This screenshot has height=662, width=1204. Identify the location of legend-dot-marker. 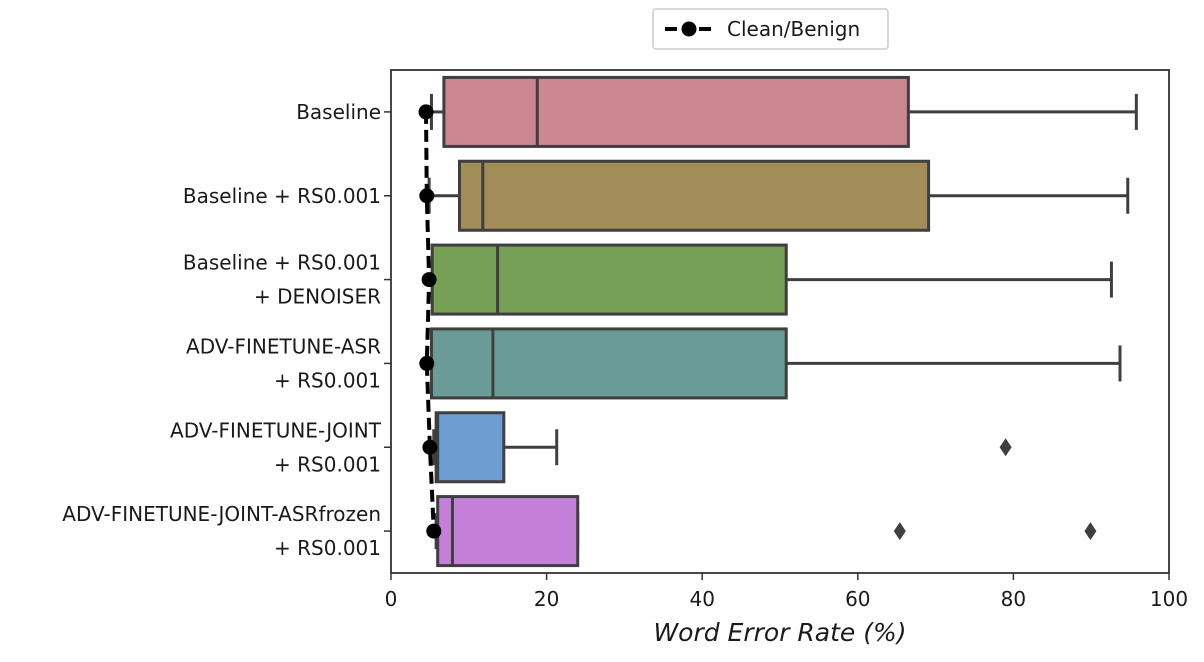
(689, 29).